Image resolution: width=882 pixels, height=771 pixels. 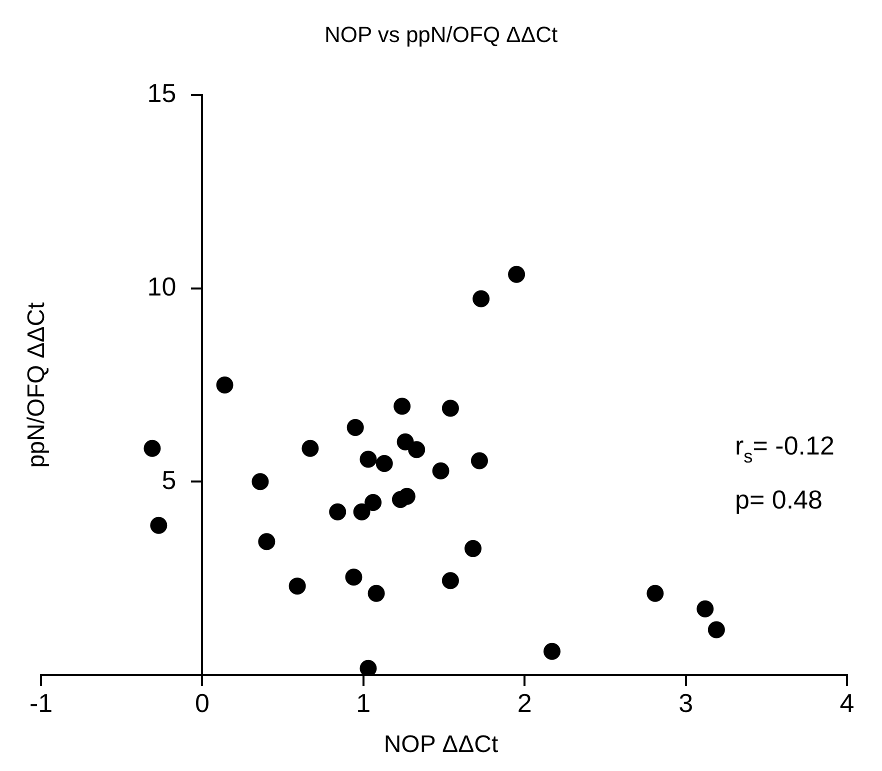 I want to click on x-tick-label: 2, so click(x=524, y=703).